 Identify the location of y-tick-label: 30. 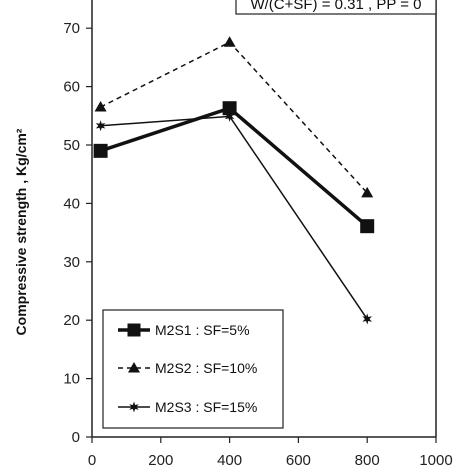
(71, 262).